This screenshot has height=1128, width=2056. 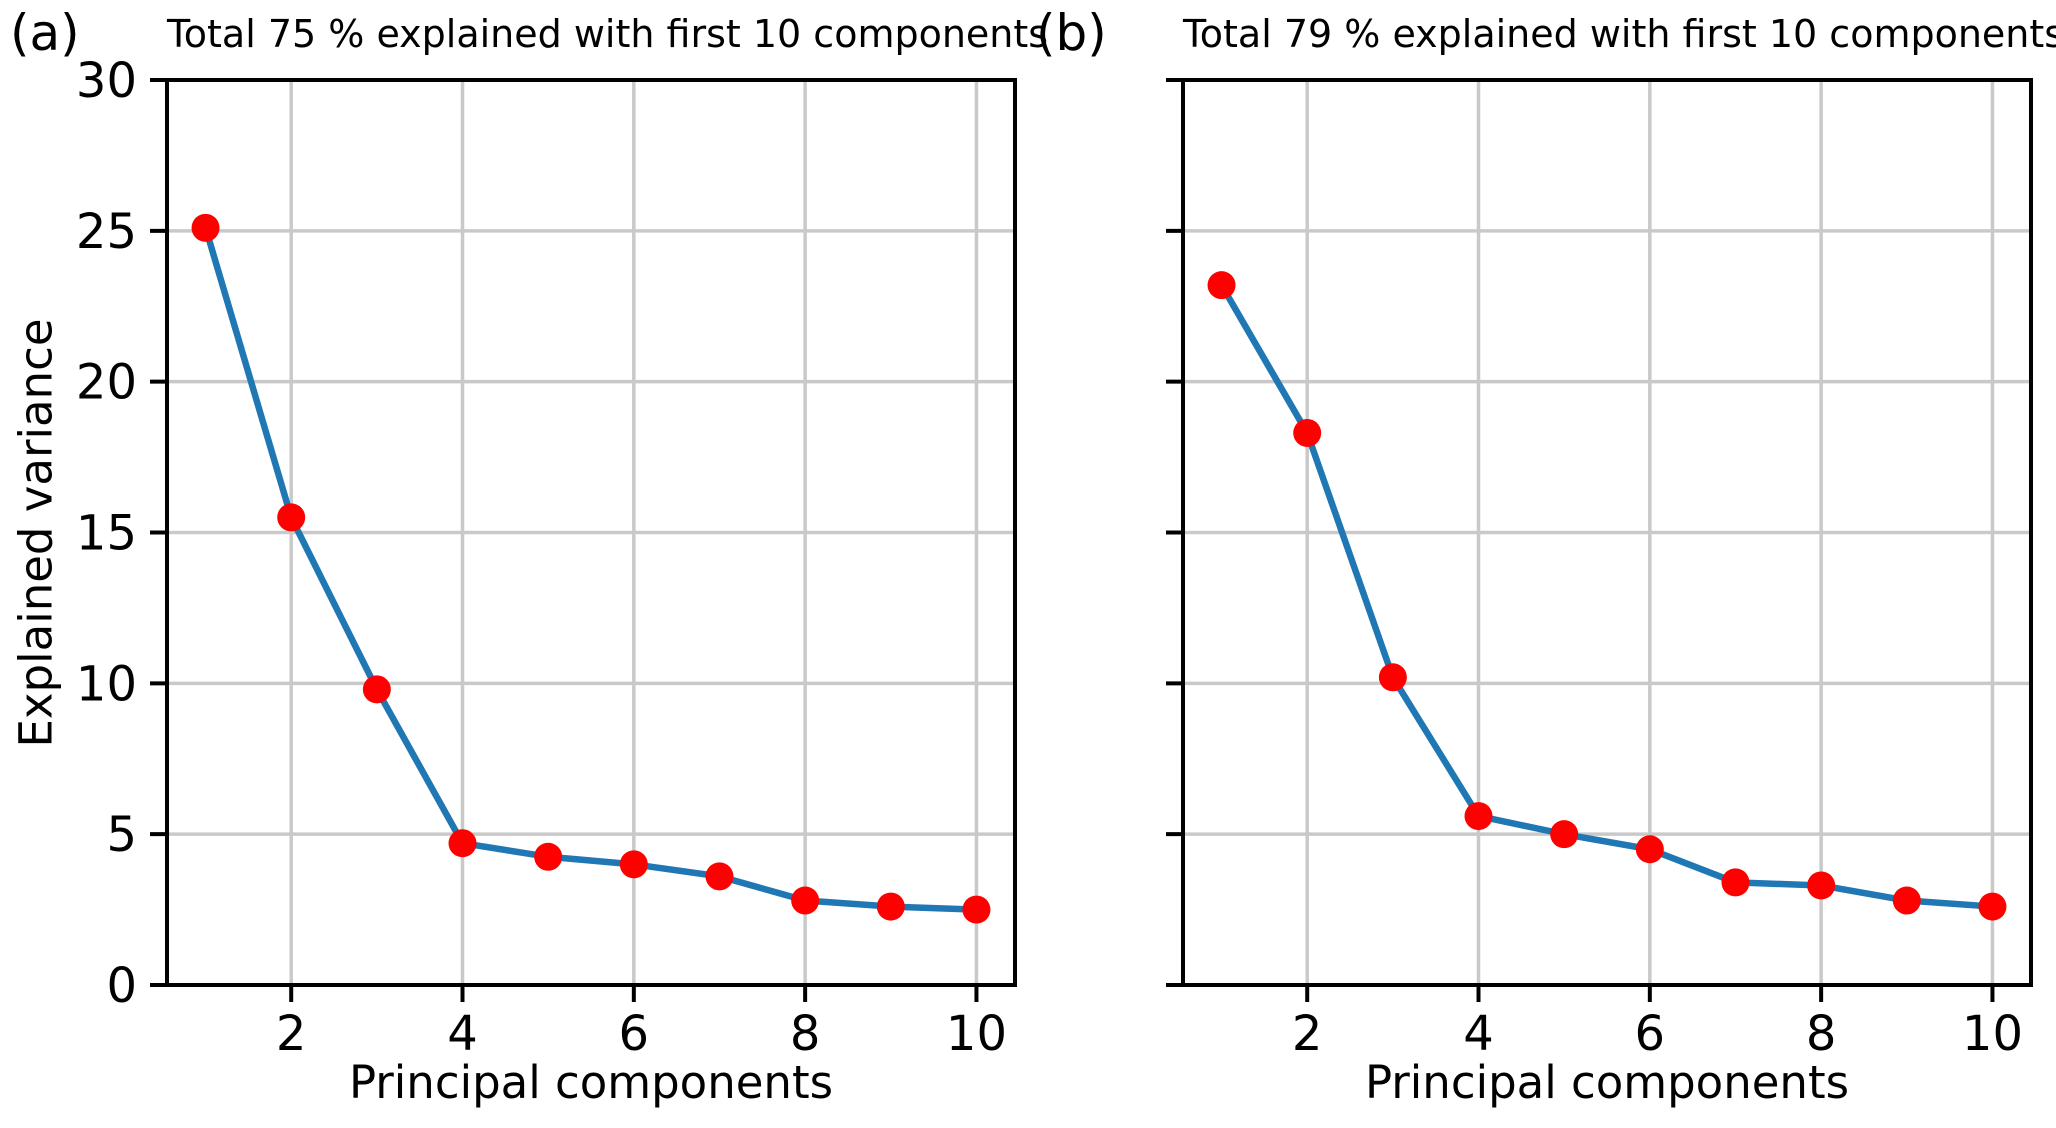 I want to click on y-tick-label: 25, so click(x=106, y=232).